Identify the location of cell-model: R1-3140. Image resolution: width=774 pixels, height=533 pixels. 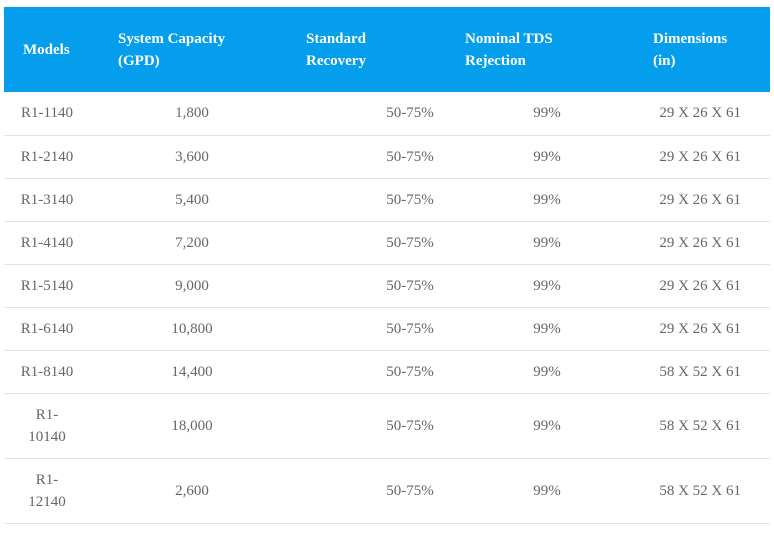
(51, 200).